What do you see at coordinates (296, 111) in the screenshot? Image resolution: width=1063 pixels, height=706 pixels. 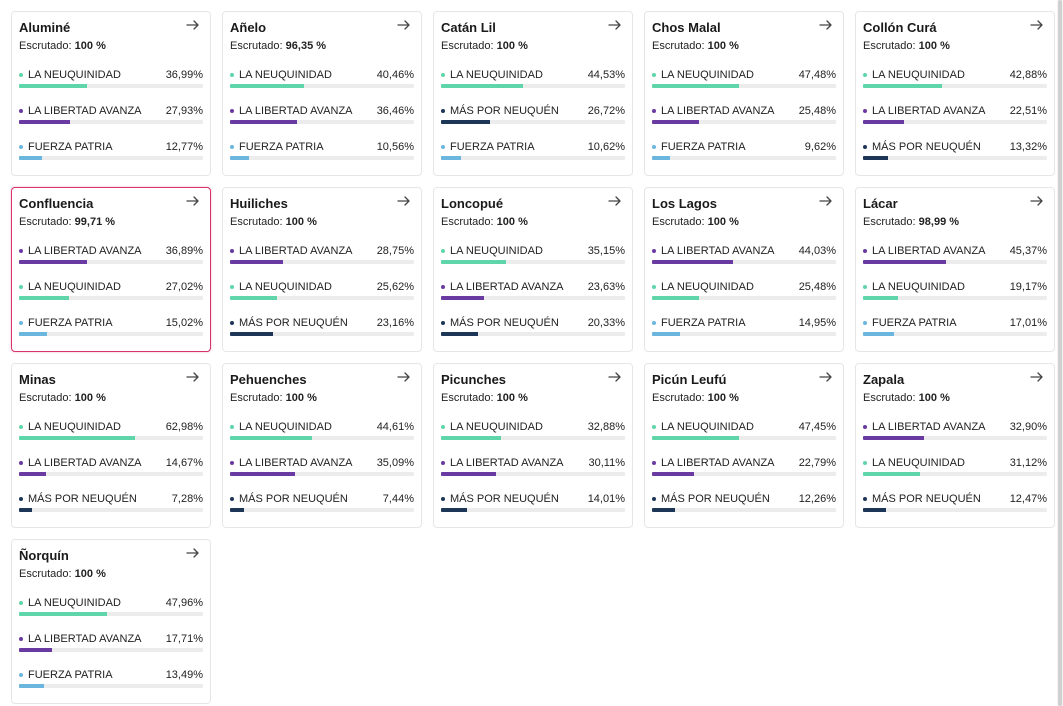 I see `party-name: LA LIBERTAD AVANZA` at bounding box center [296, 111].